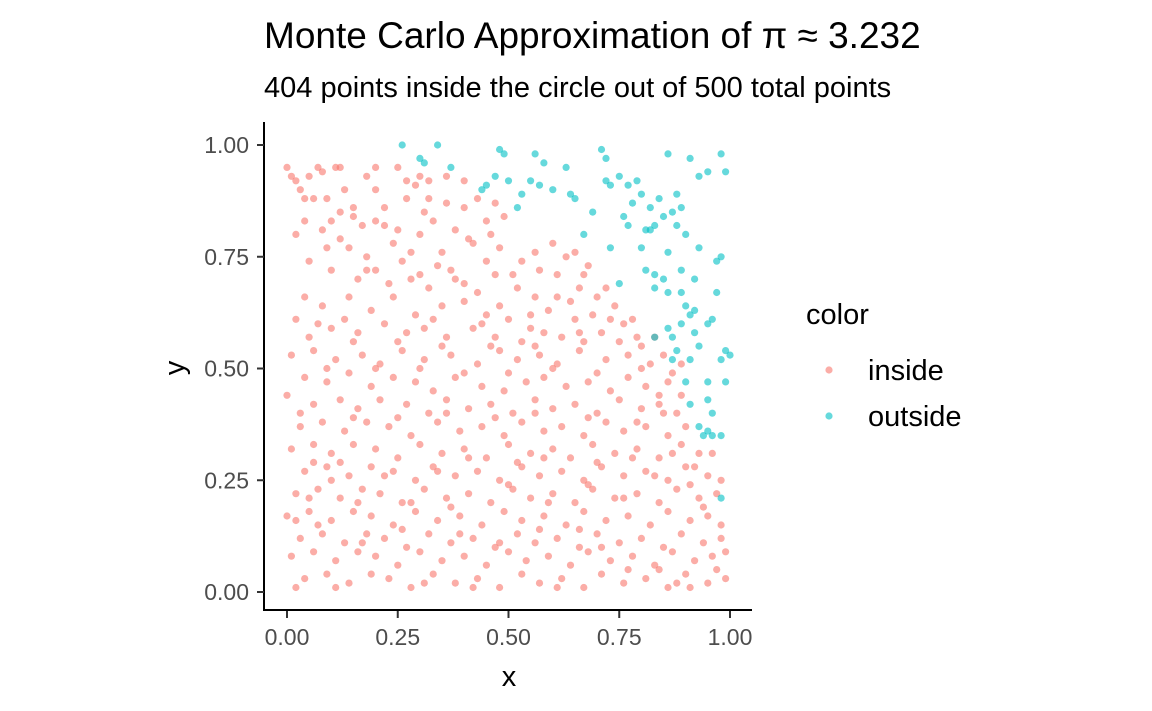  What do you see at coordinates (226, 592) in the screenshot?
I see `y-tick-label: 0.00` at bounding box center [226, 592].